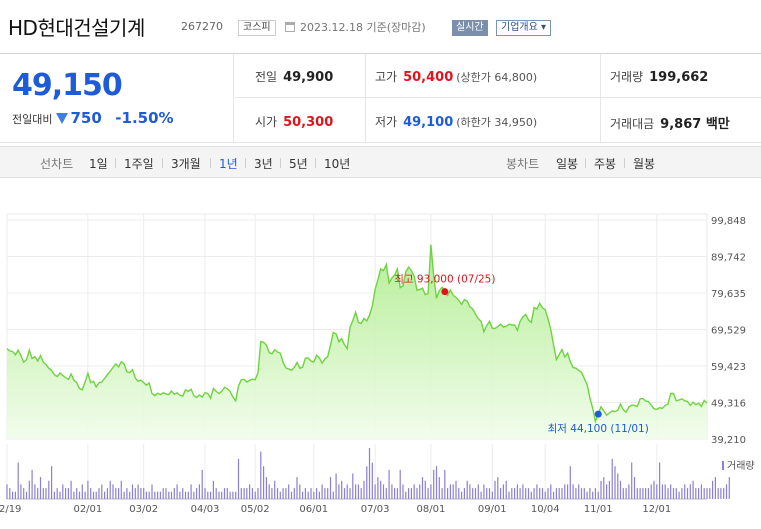 The width and height of the screenshot is (761, 529). Describe the element at coordinates (10, 509) in the screenshot. I see `x-tick-label: 12/19` at that location.